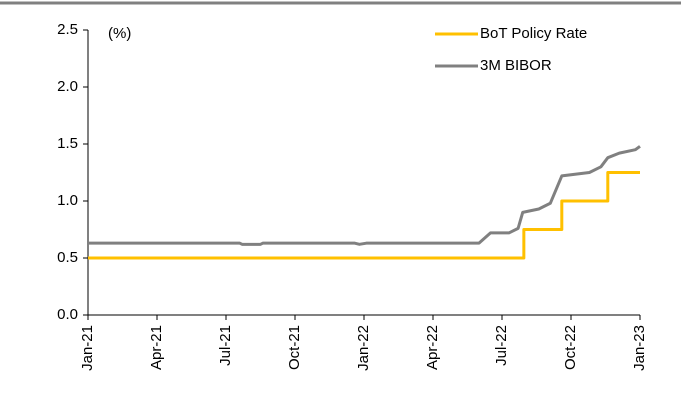 This screenshot has width=681, height=412. What do you see at coordinates (67, 257) in the screenshot?
I see `y-tick-label: 0.5` at bounding box center [67, 257].